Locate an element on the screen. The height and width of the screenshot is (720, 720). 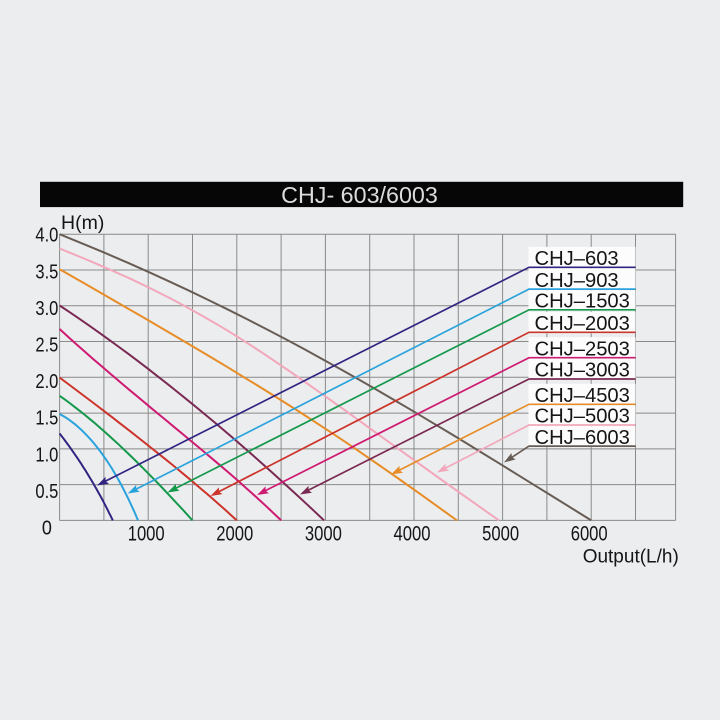
svg-text: 3.5 is located at coordinates (46, 272).